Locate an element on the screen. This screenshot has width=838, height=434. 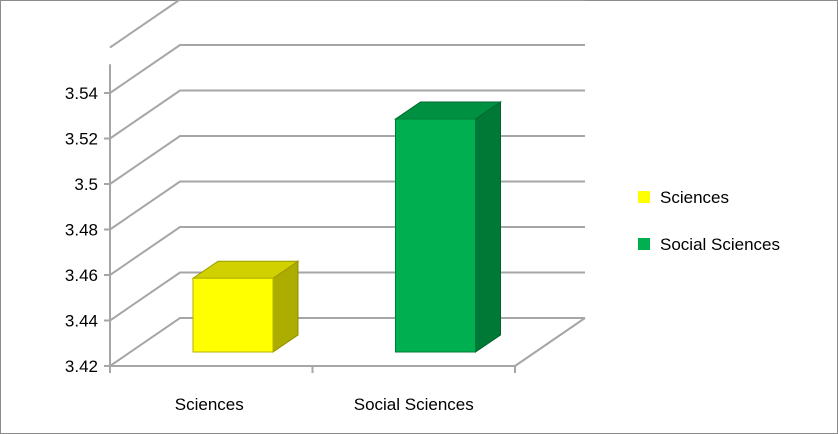
legend-label: Social Sciences is located at coordinates (720, 244).